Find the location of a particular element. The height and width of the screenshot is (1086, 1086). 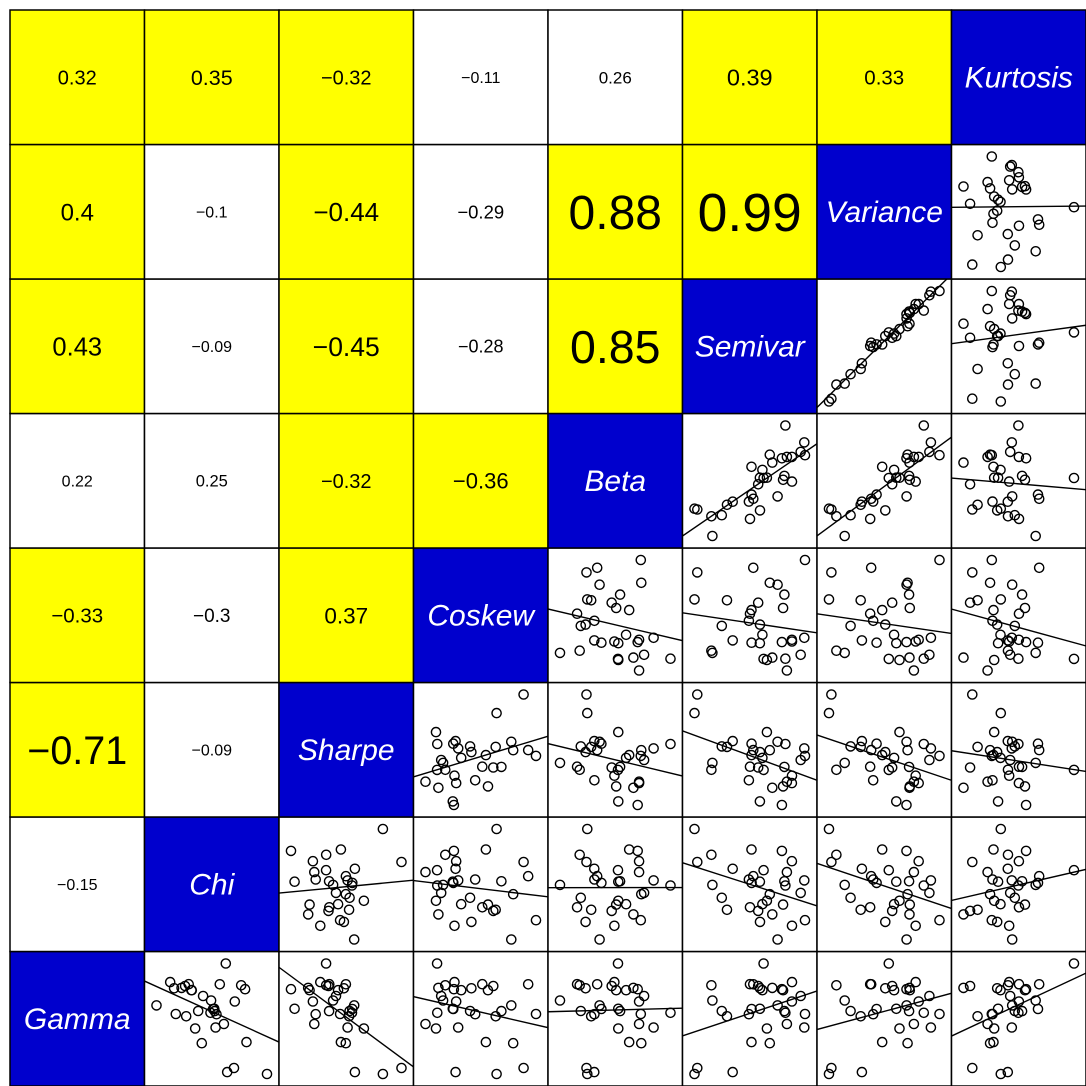

scatter-panel-background is located at coordinates (615, 749).